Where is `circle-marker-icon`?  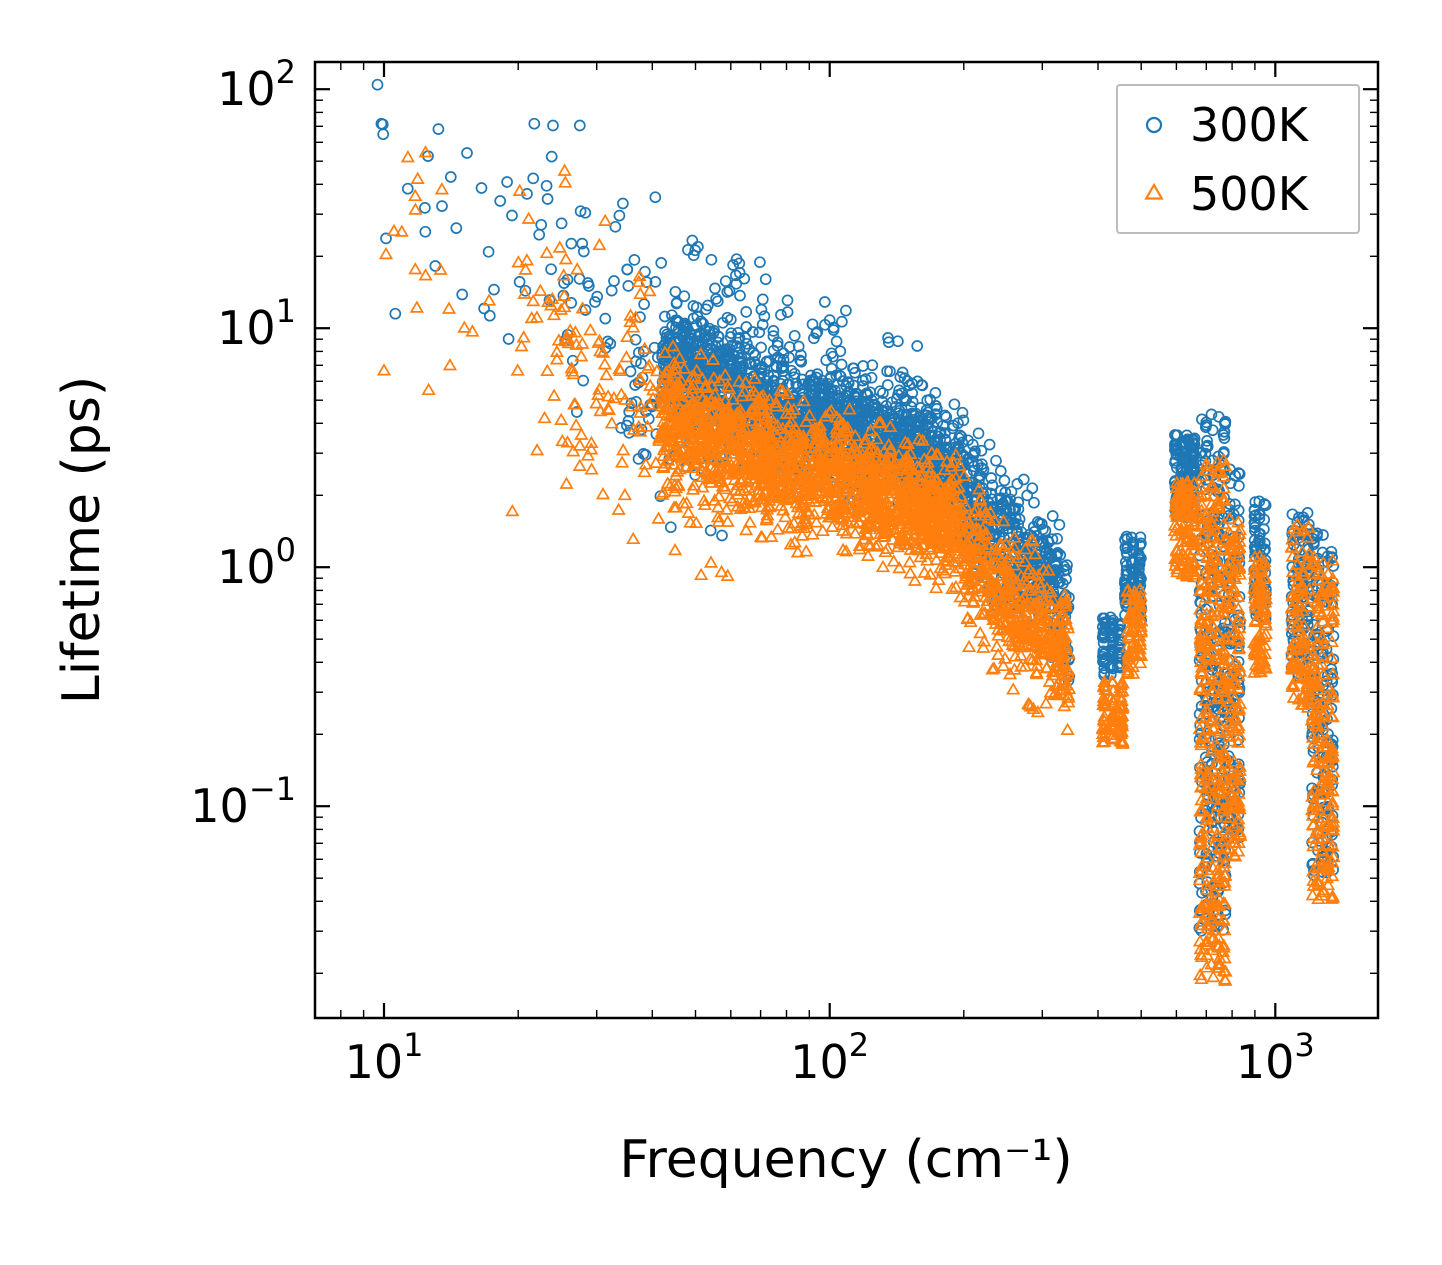 circle-marker-icon is located at coordinates (1154, 125).